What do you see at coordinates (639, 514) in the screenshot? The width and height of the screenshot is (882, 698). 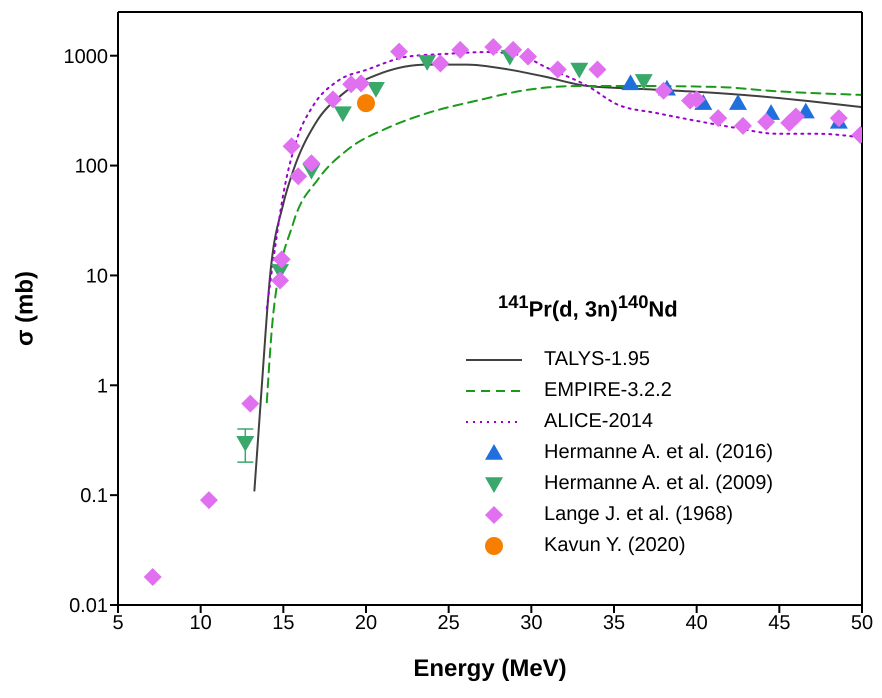 I see `legend-label: Lange J. et al. (1968)` at bounding box center [639, 514].